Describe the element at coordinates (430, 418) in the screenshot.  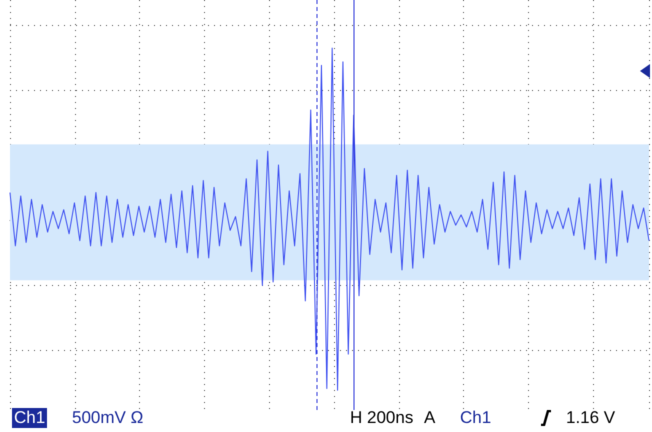
I see `text: A` at that location.